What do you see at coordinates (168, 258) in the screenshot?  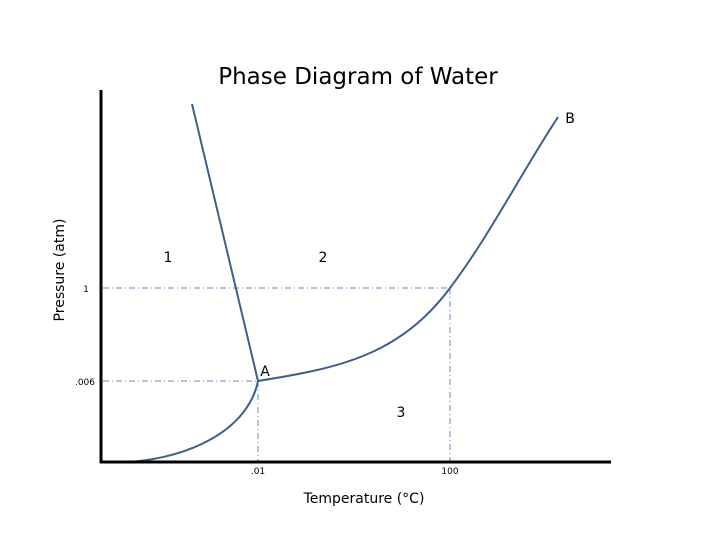 I see `region-label-1: 1` at bounding box center [168, 258].